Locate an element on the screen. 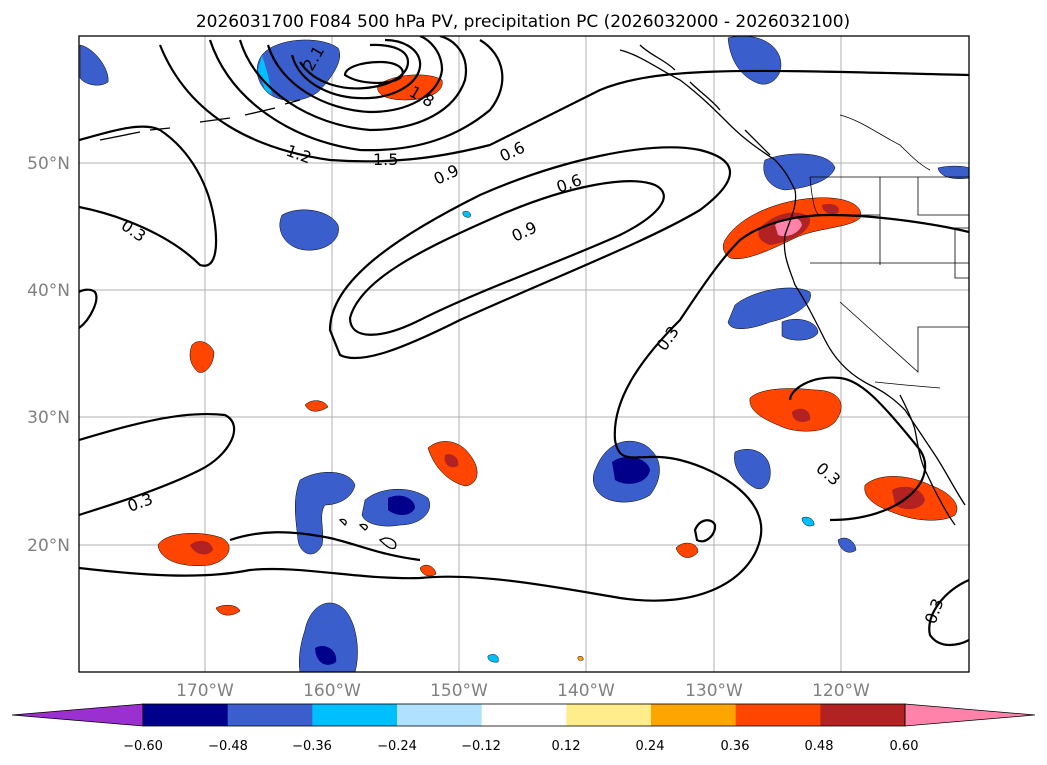 The height and width of the screenshot is (765, 1047). lon-label: 160°W is located at coordinates (332, 691).